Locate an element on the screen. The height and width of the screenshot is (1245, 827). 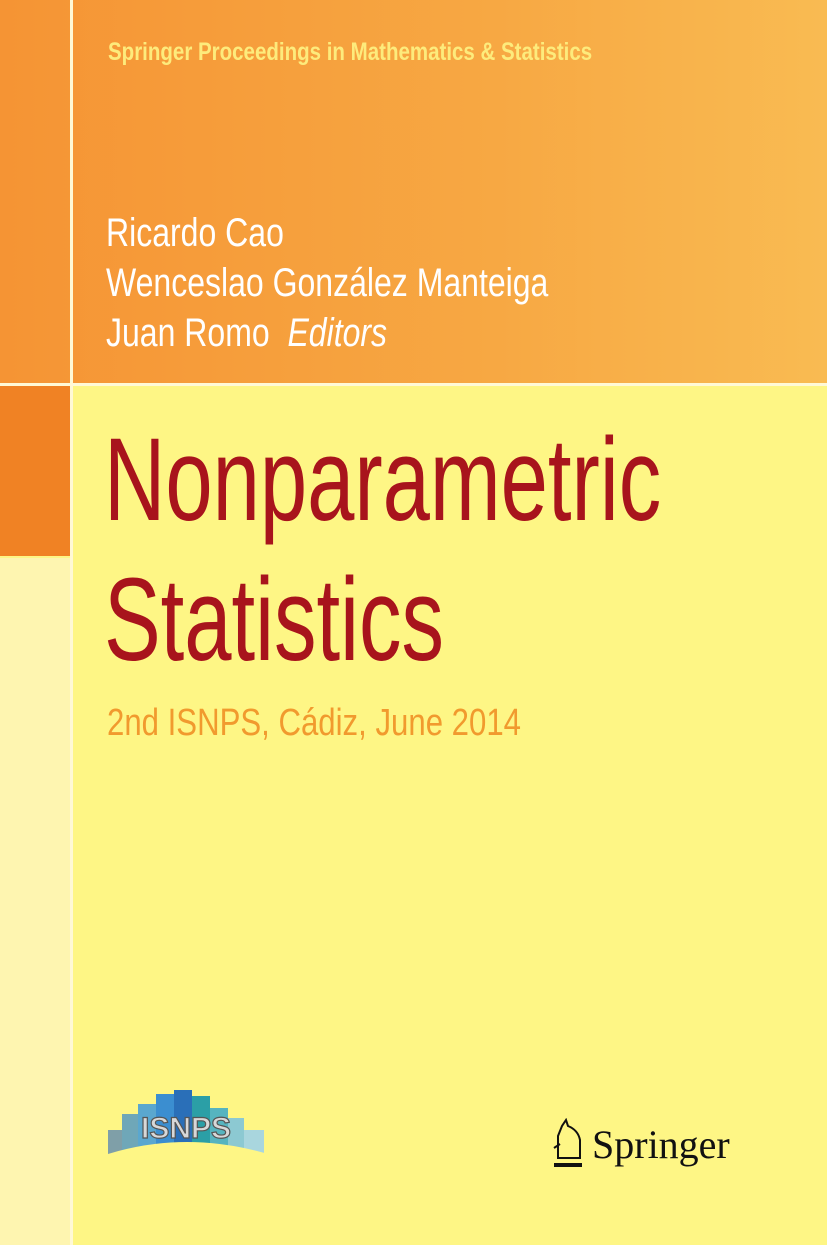
title-line: Statistics is located at coordinates (274, 620).